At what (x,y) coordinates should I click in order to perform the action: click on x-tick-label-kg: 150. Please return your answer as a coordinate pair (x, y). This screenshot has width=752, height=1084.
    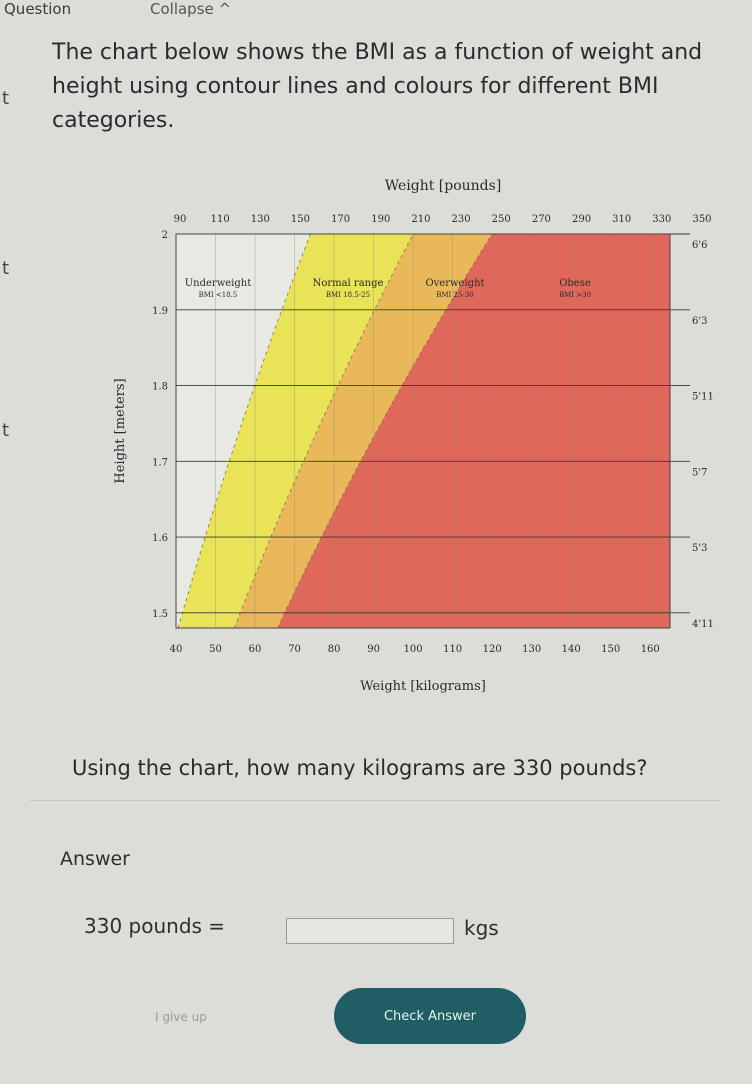
    Looking at the image, I should click on (610, 649).